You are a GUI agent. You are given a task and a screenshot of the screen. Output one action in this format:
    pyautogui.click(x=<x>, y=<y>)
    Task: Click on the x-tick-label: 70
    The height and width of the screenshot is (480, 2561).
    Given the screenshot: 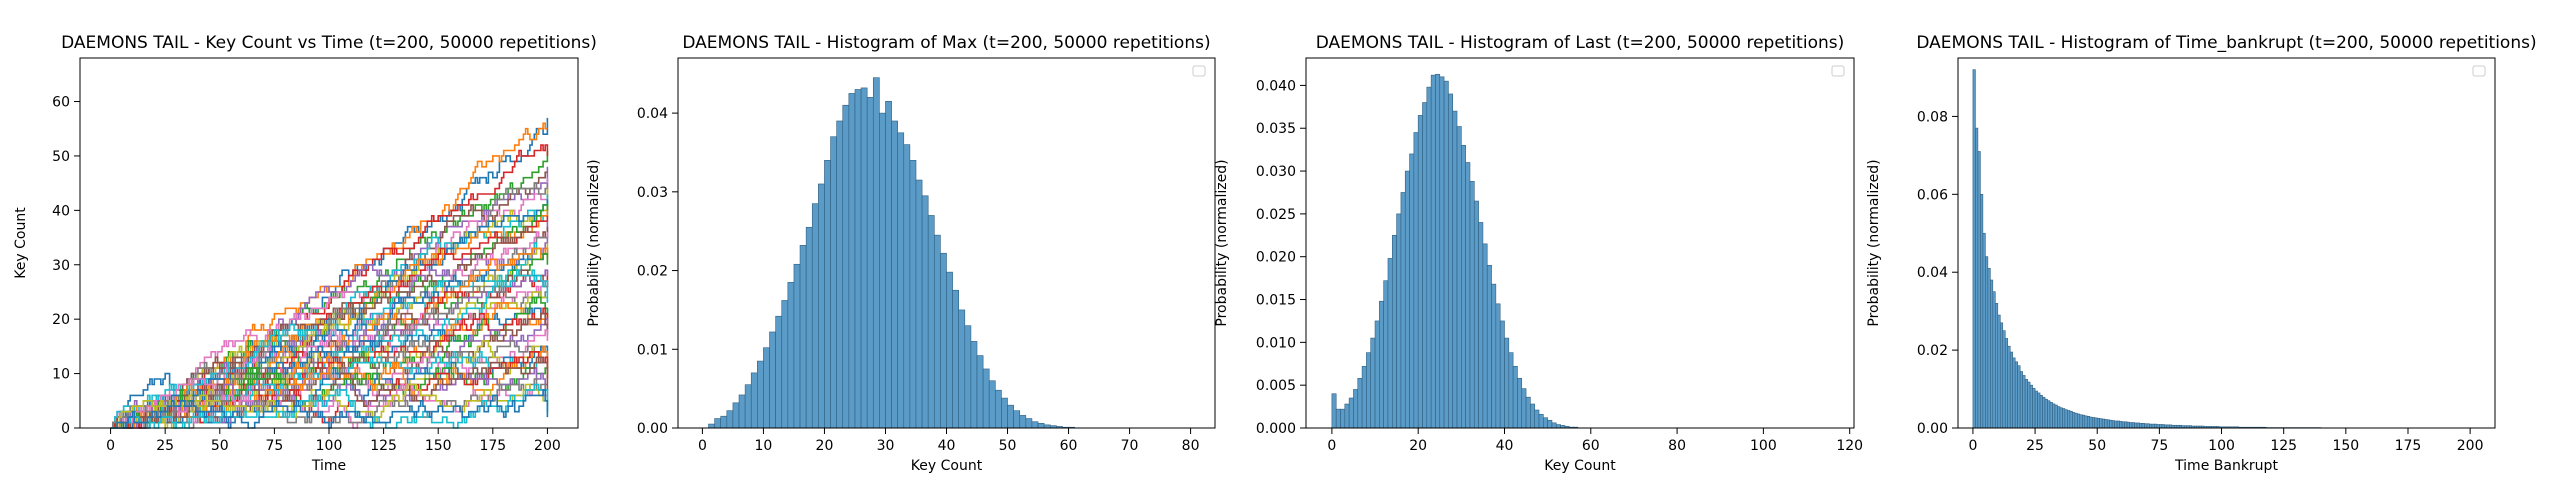 What is the action you would take?
    pyautogui.click(x=1130, y=446)
    